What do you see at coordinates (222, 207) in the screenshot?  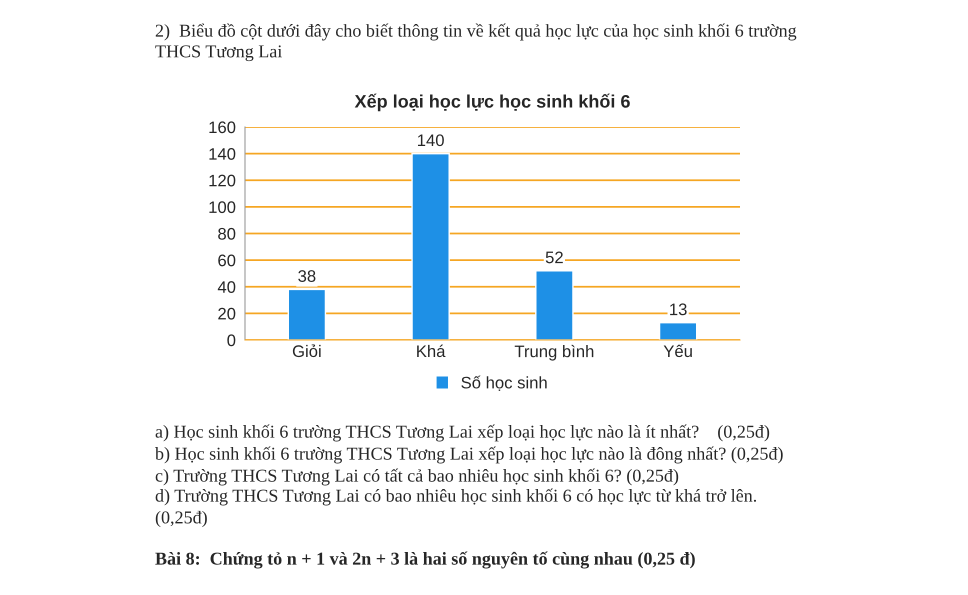 I see `y-tick-label: 100` at bounding box center [222, 207].